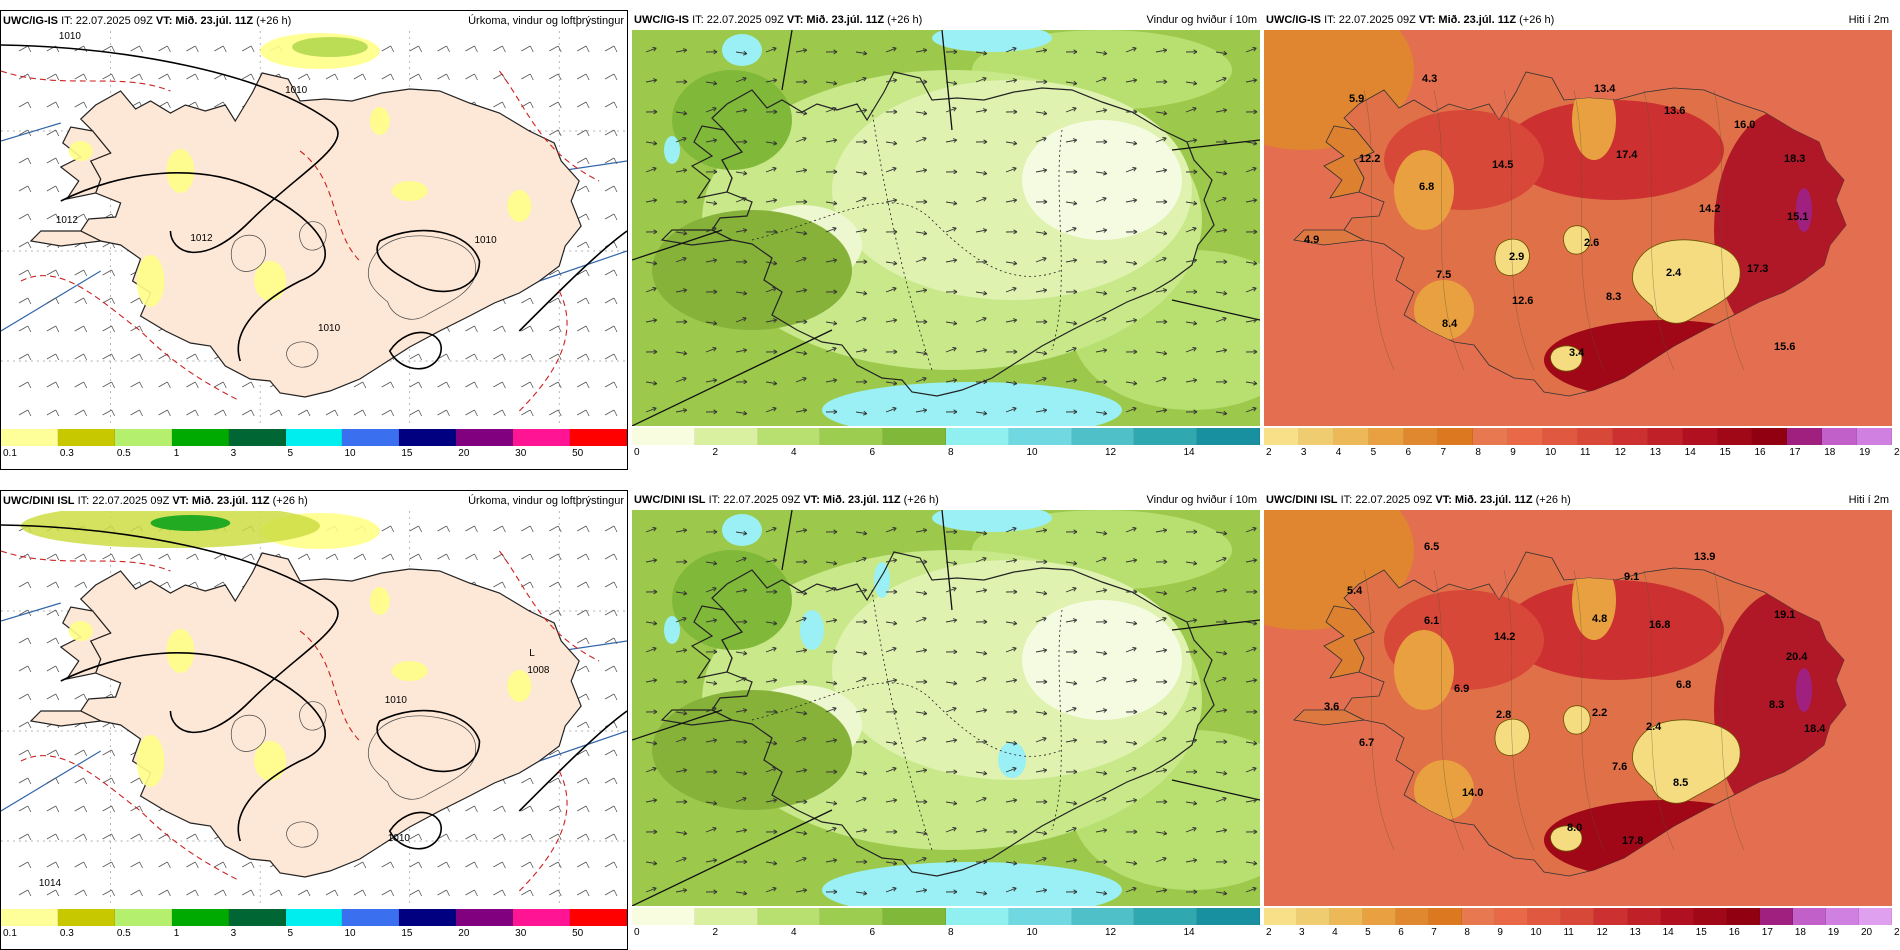  Describe the element at coordinates (578, 453) in the screenshot. I see `scale-tick-label: 50` at that location.